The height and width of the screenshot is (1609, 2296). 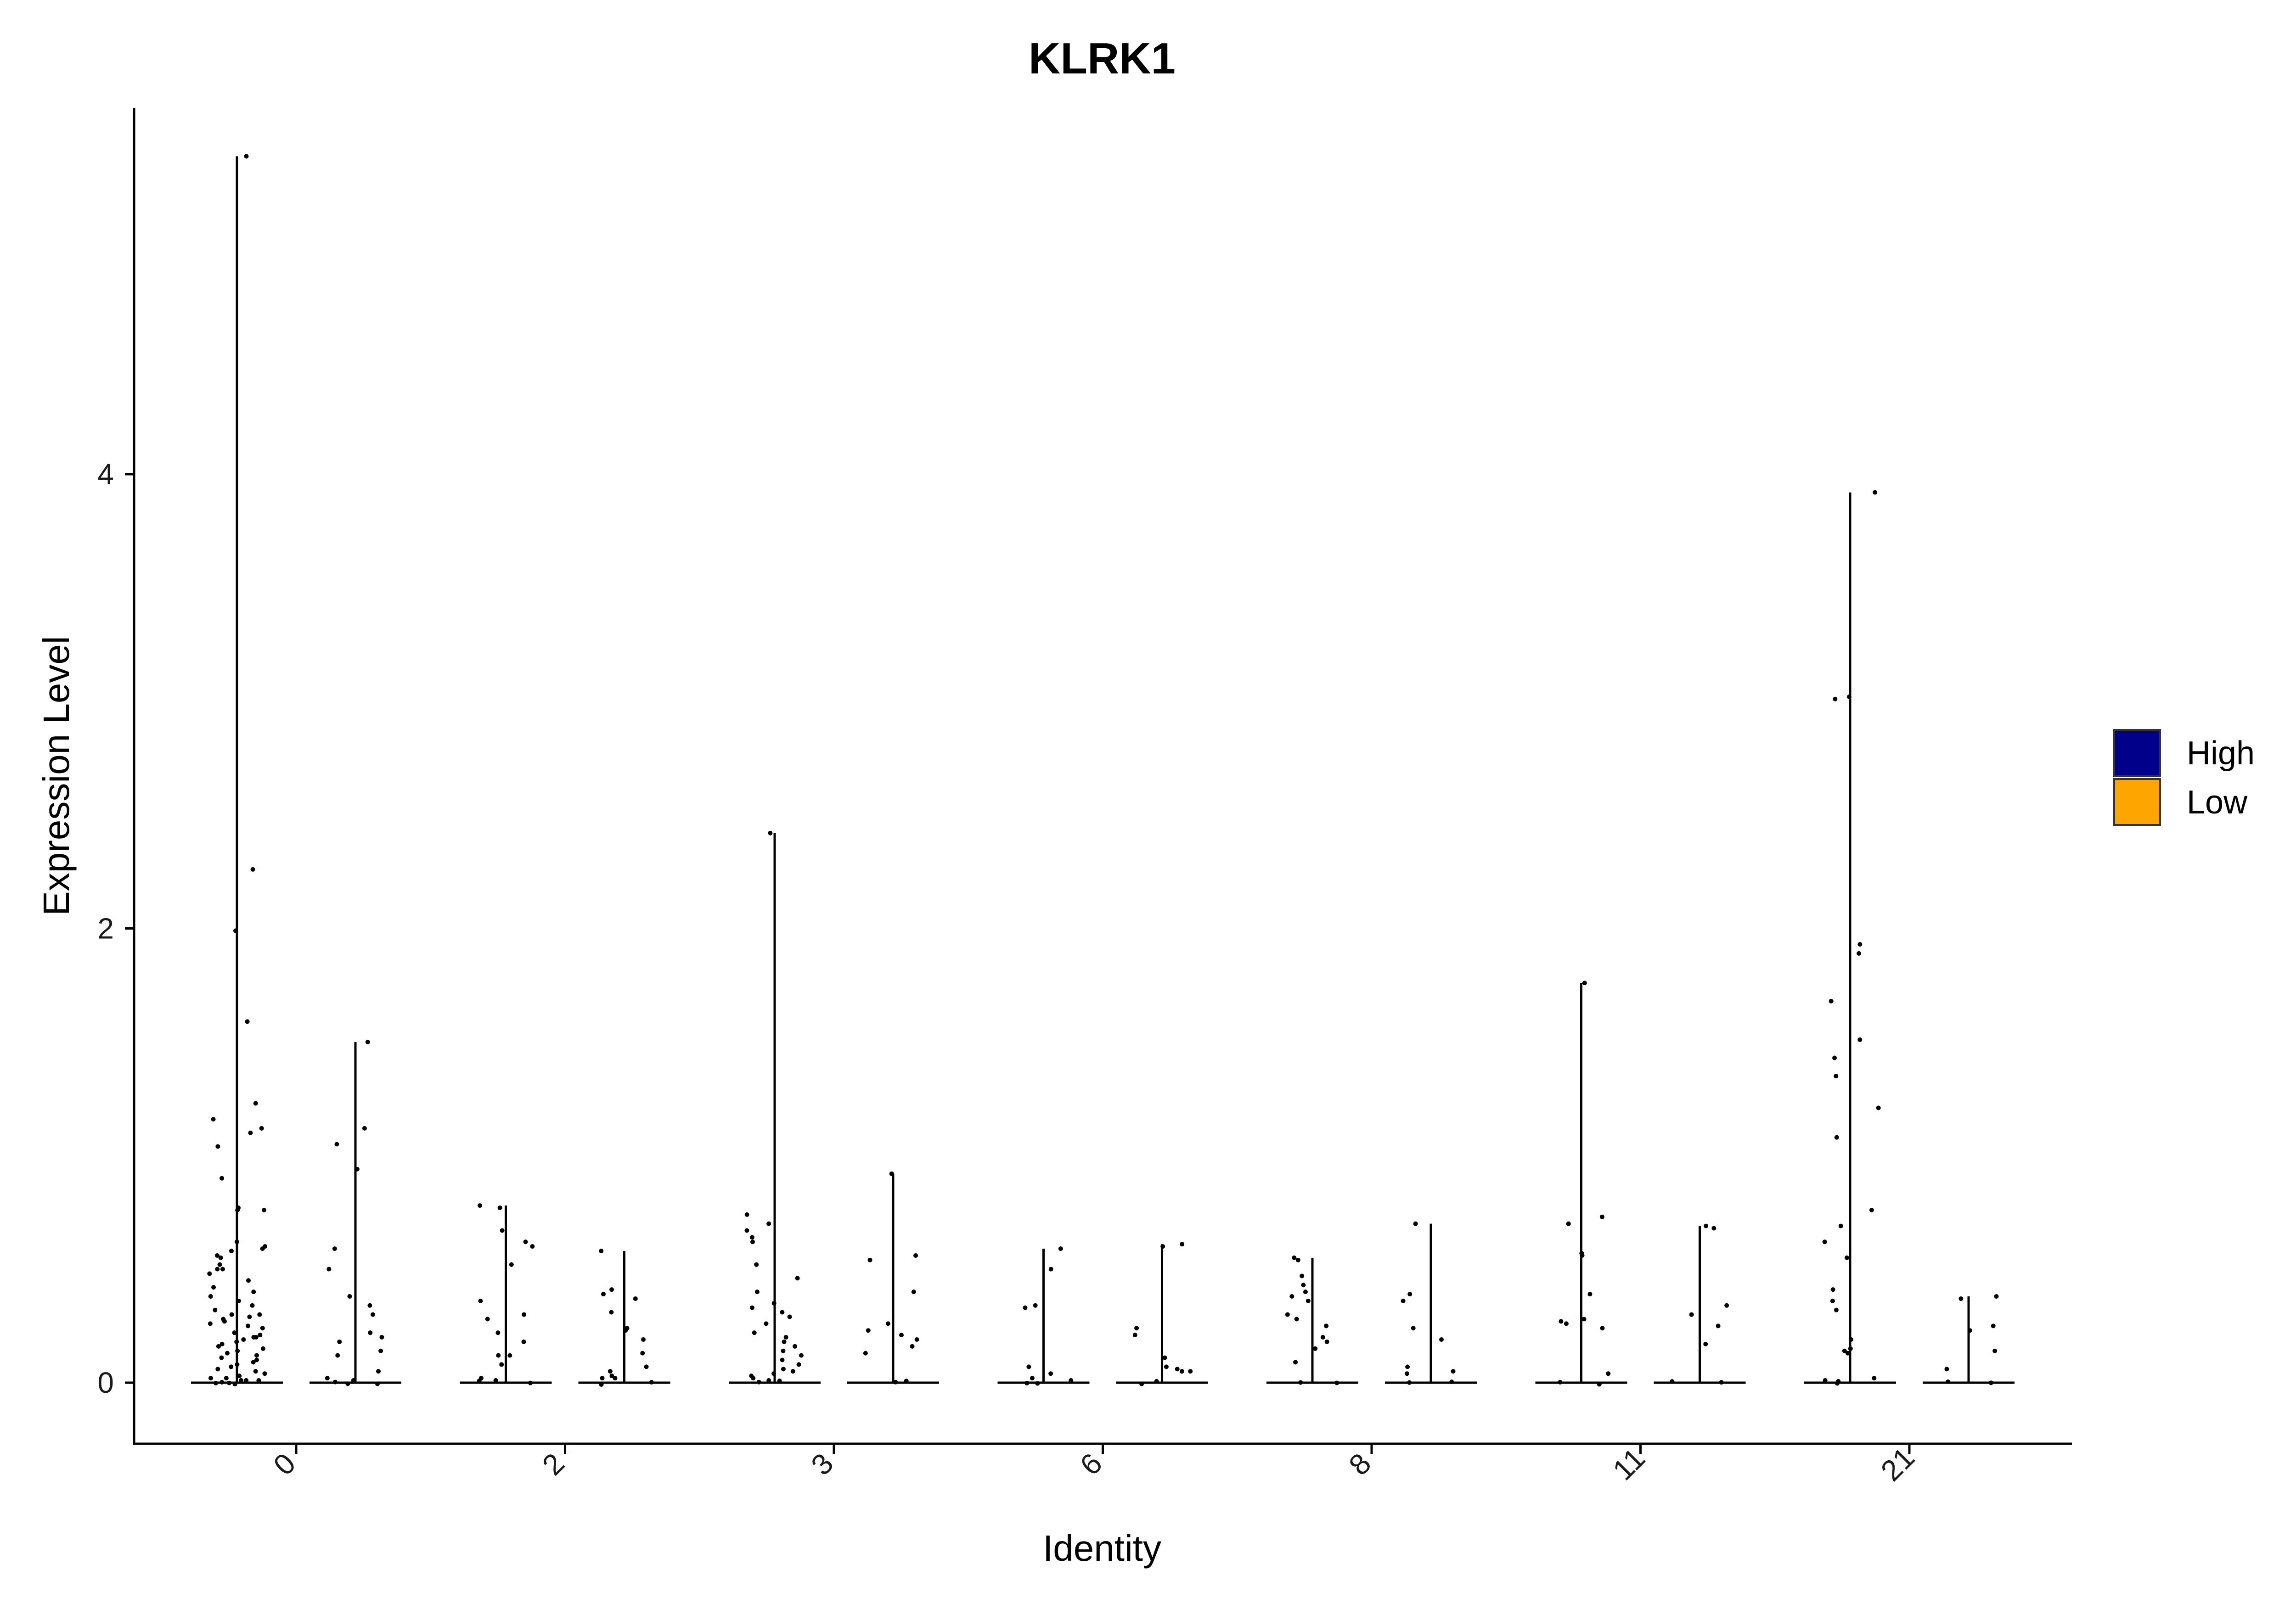 What do you see at coordinates (56, 776) in the screenshot?
I see `y-axis-title: Expression Level` at bounding box center [56, 776].